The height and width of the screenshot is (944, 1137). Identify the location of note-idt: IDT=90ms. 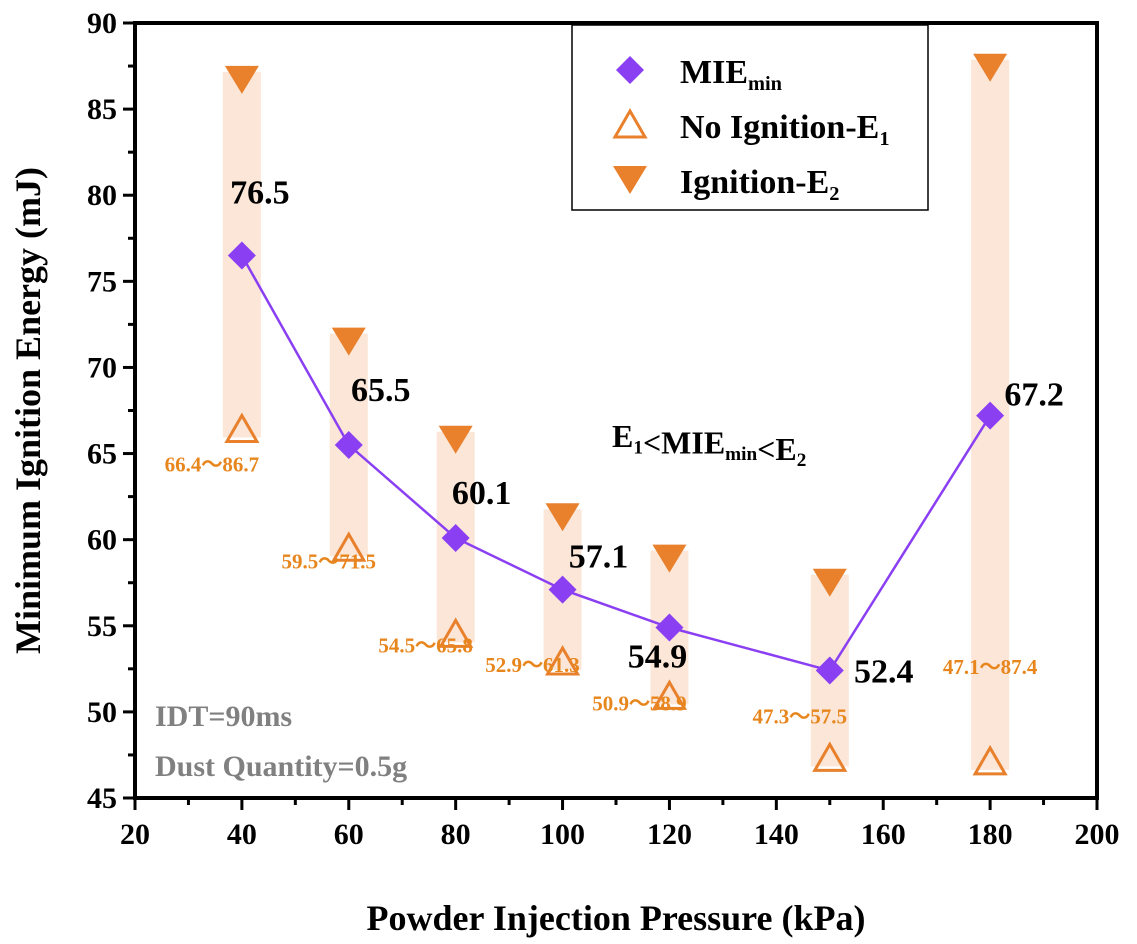
(223, 716).